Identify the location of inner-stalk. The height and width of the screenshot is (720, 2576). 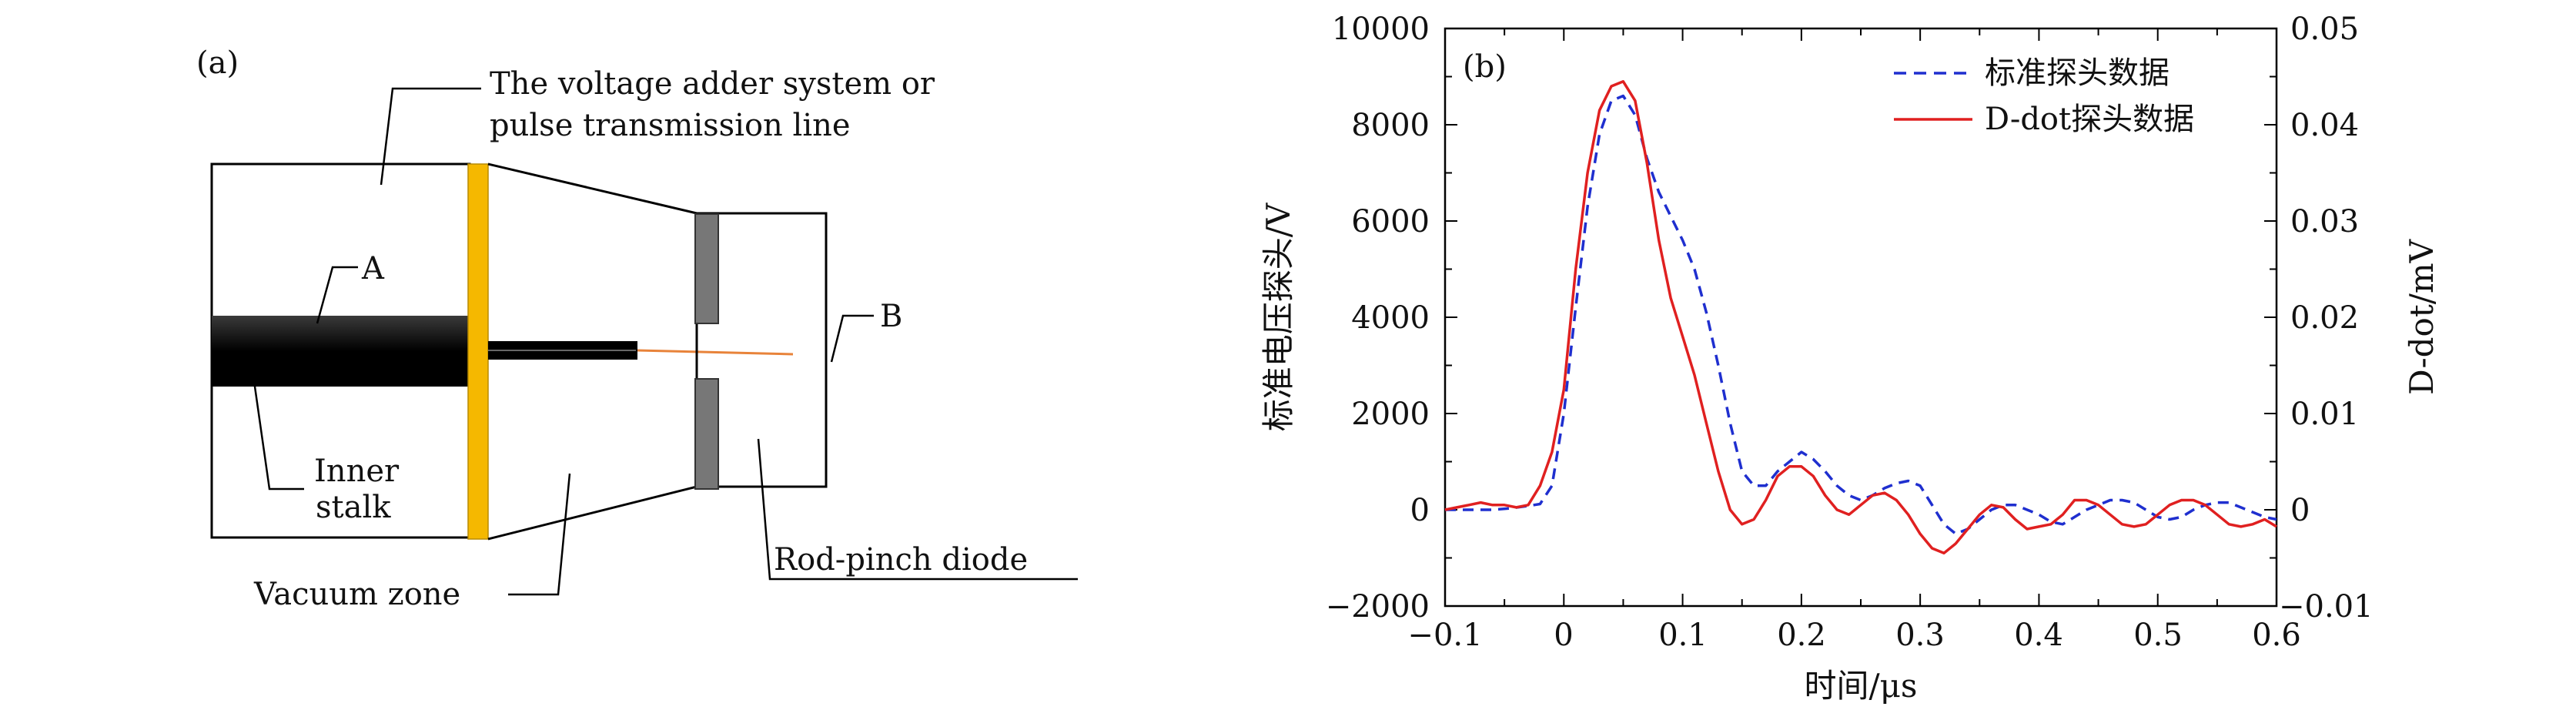
(341, 351).